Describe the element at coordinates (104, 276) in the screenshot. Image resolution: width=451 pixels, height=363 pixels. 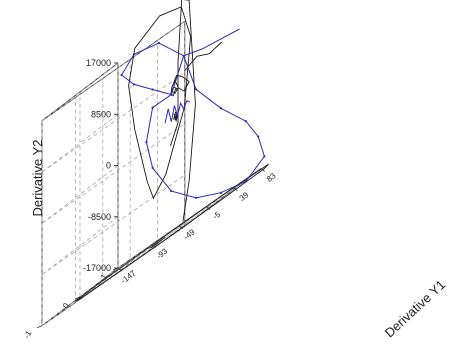
I see `x-tick-label: 1` at that location.